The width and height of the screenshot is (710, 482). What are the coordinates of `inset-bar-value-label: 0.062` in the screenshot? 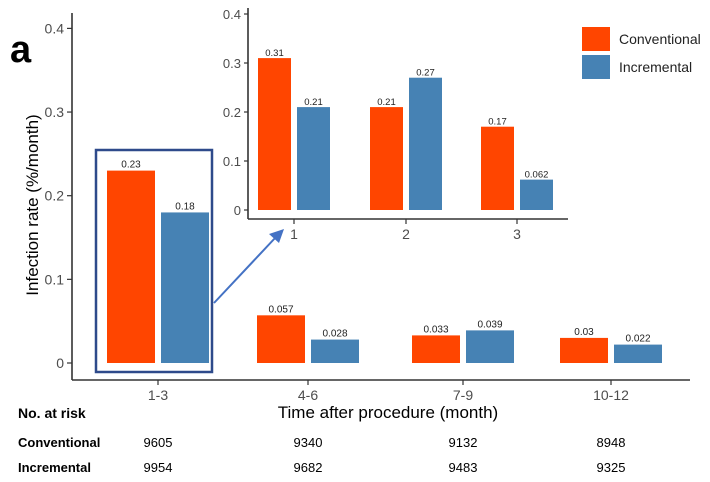 It's located at (537, 175).